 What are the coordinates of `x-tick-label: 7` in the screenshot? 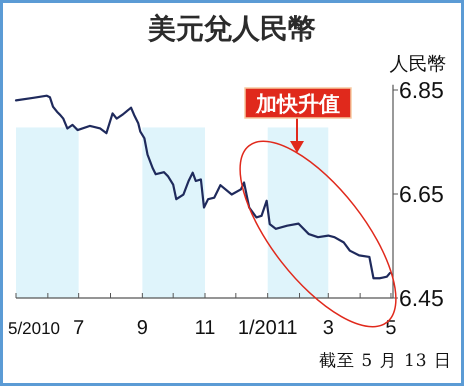 It's located at (78, 328).